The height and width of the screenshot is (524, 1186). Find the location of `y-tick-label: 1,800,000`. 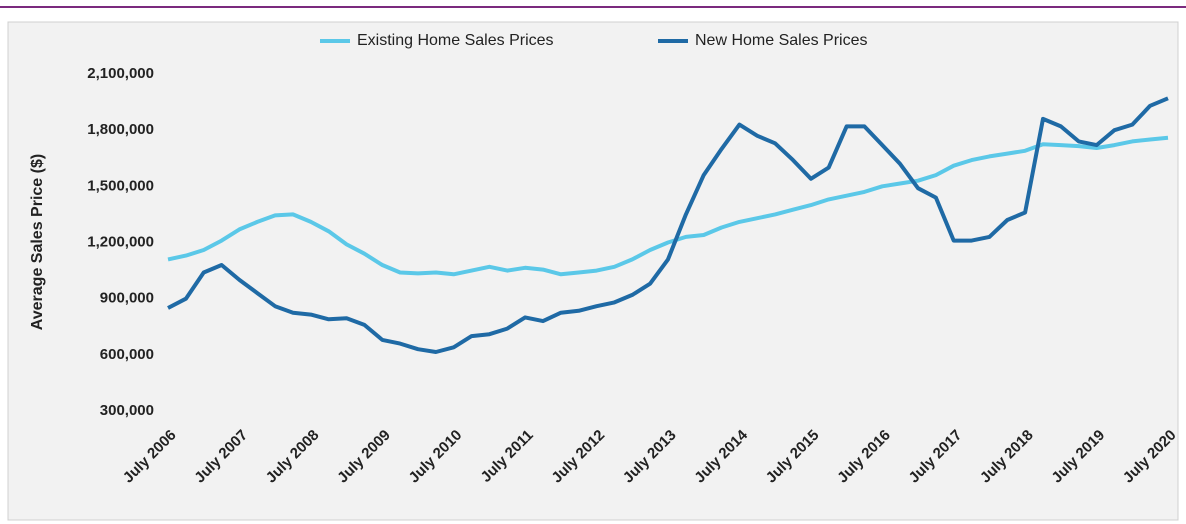

y-tick-label: 1,800,000 is located at coordinates (120, 129).